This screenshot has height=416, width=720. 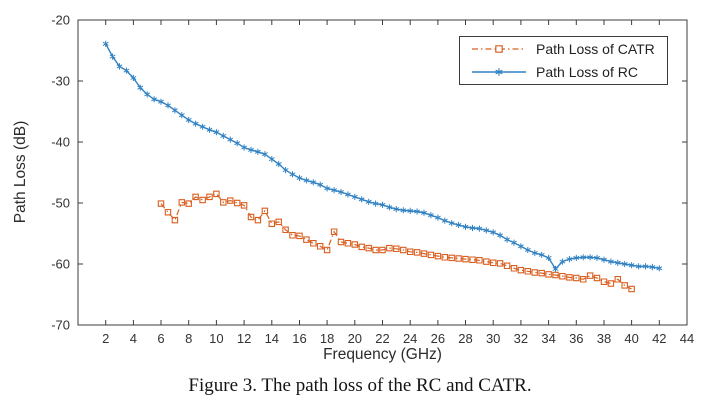 I want to click on catr-line-sample-icon, so click(x=499, y=49).